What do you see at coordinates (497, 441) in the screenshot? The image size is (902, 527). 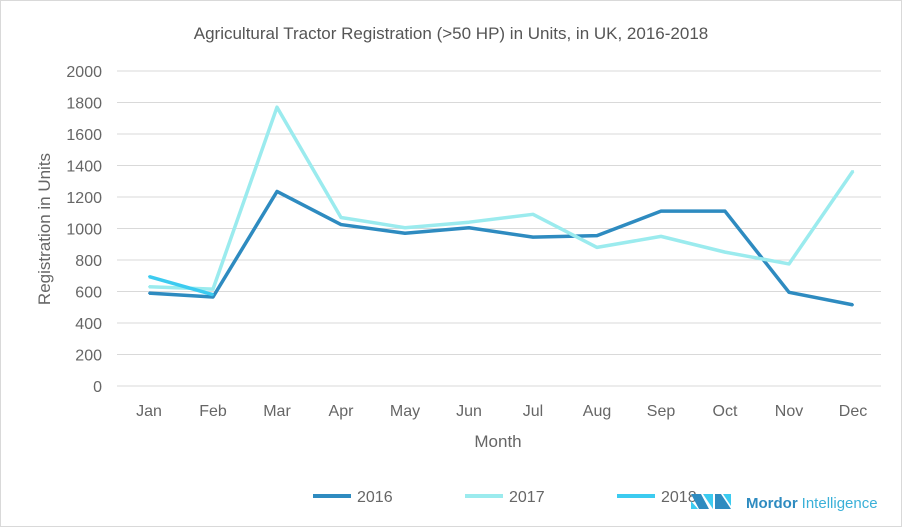 I see `x-axis-label: Month` at bounding box center [497, 441].